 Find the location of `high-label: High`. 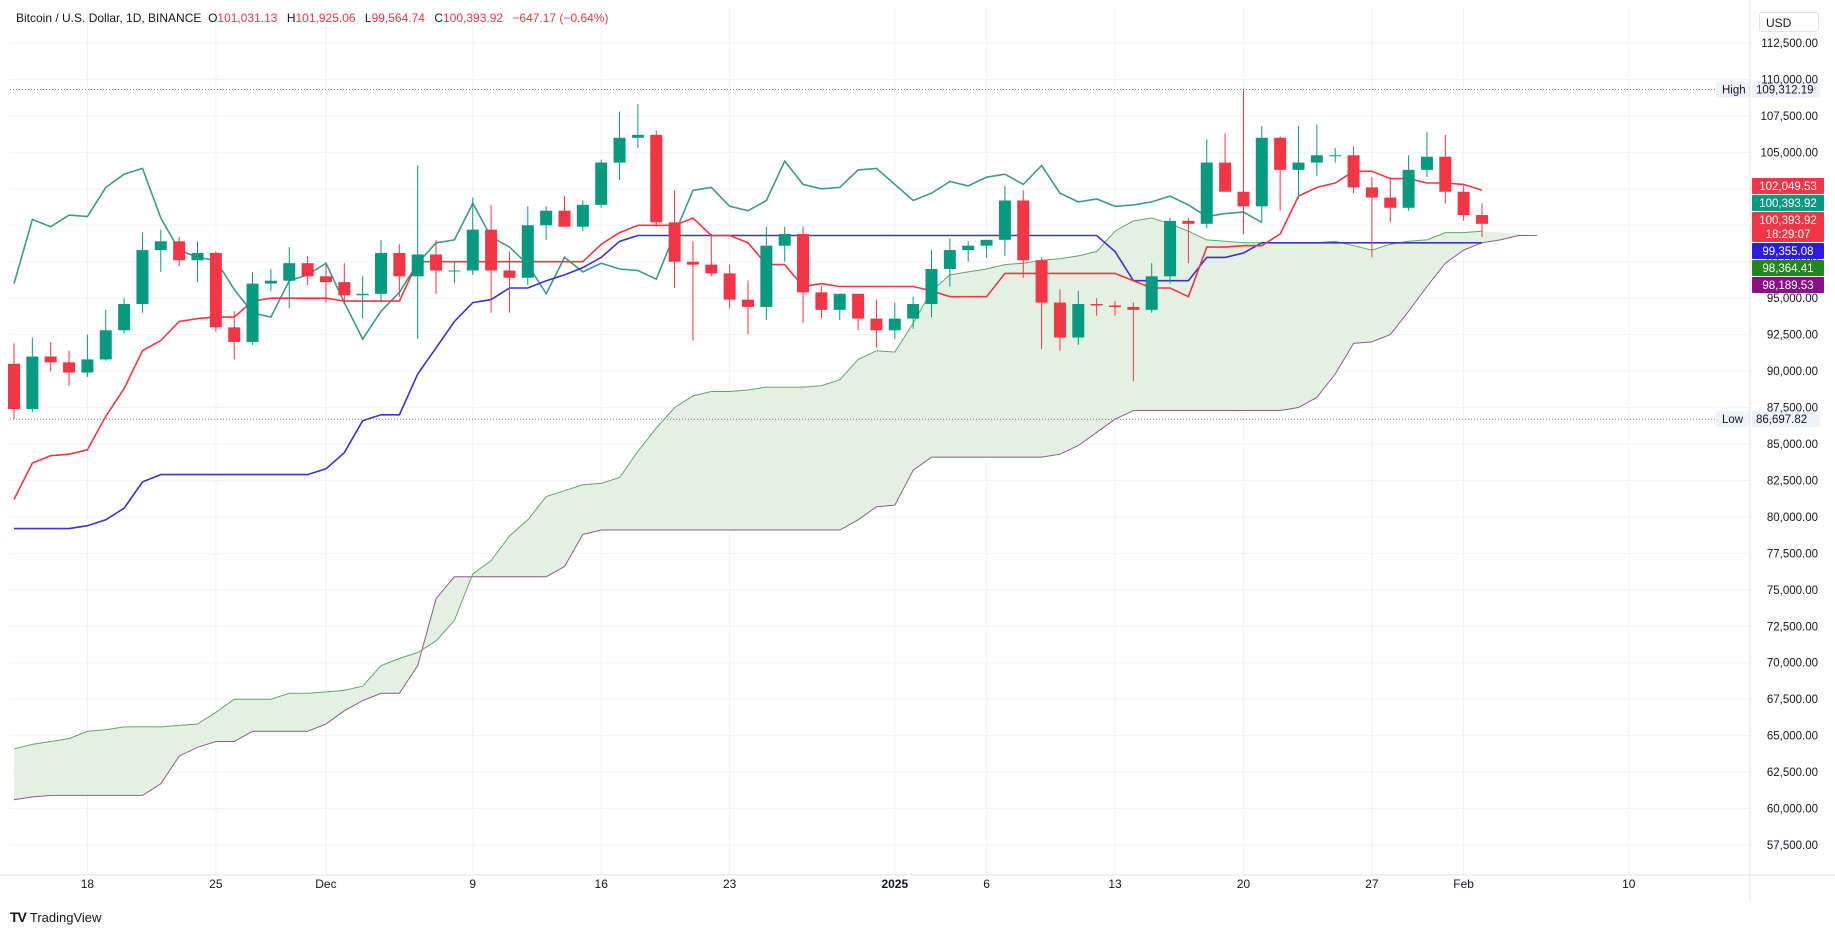

high-label: High is located at coordinates (1734, 90).